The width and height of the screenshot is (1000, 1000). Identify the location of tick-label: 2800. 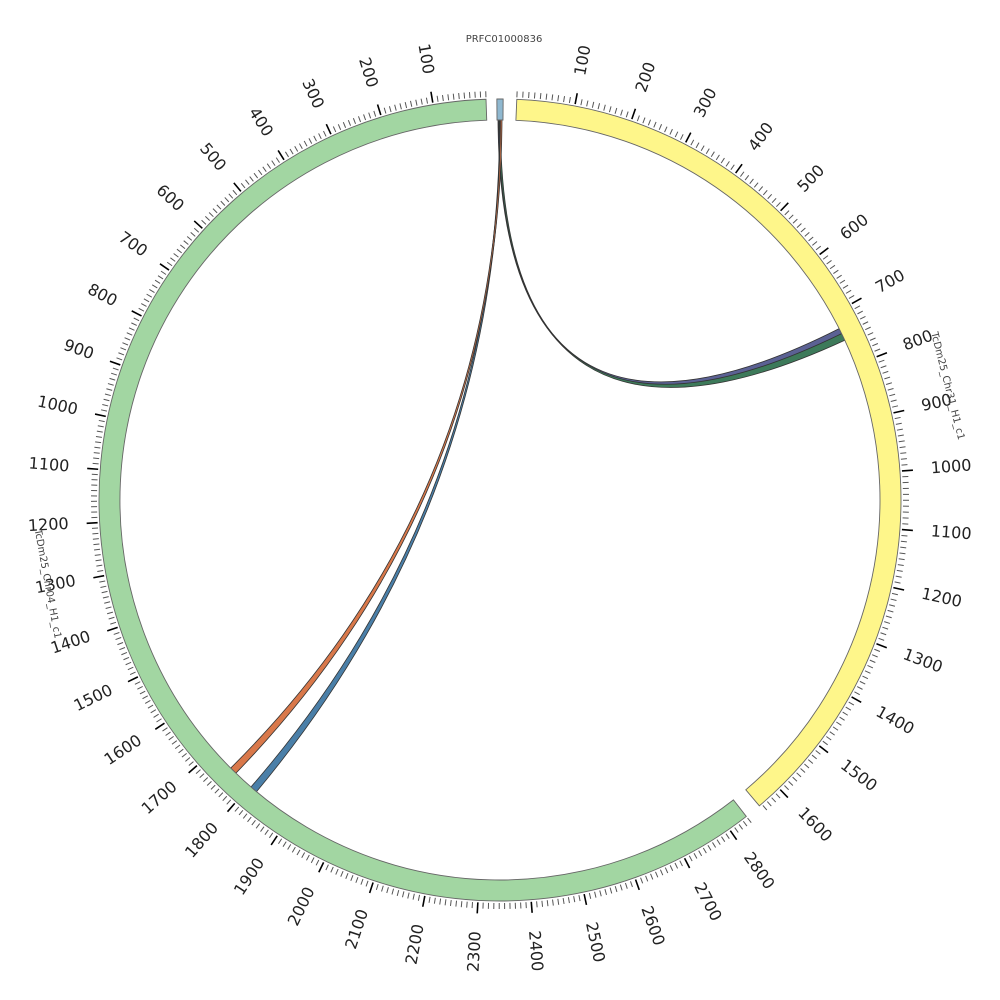
(759, 870).